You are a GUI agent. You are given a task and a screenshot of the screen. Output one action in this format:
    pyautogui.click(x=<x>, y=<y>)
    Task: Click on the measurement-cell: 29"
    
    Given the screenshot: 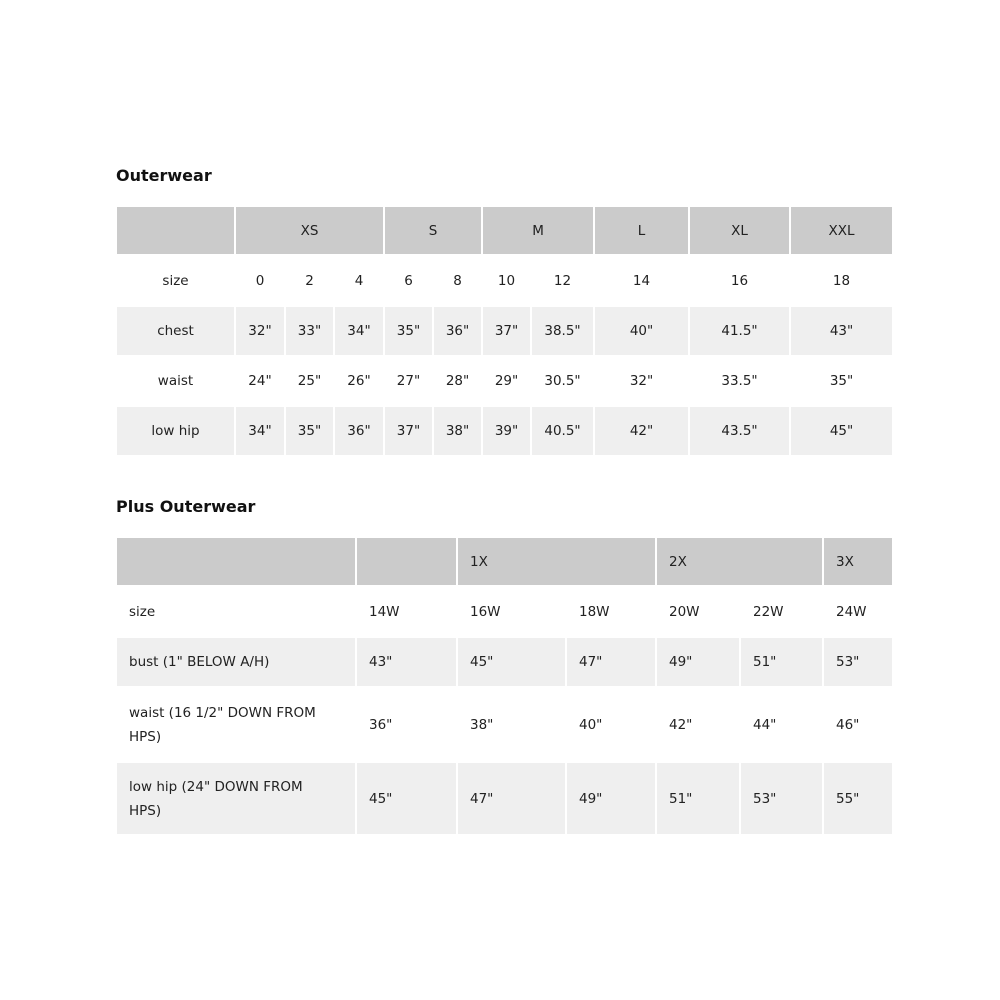 What is the action you would take?
    pyautogui.click(x=508, y=382)
    